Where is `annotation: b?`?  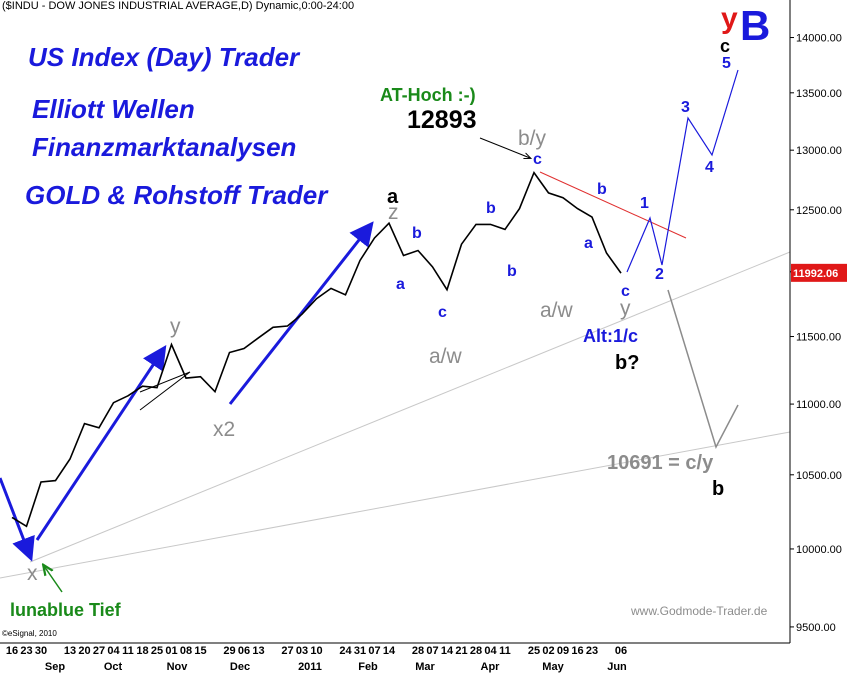 annotation: b? is located at coordinates (627, 363).